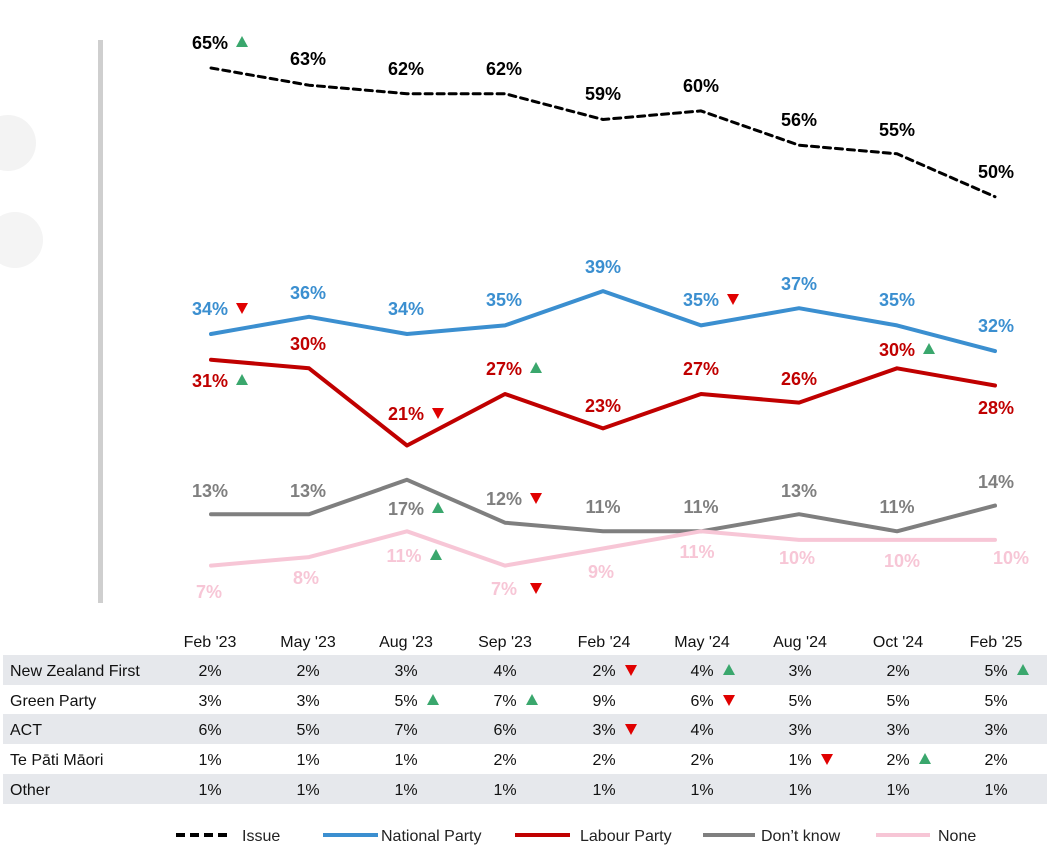 This screenshot has height=868, width=1050. I want to click on data-label-national: 39%, so click(603, 267).